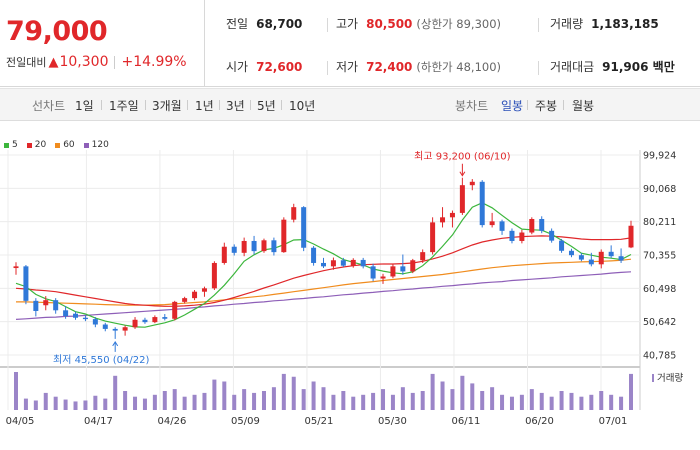 The height and width of the screenshot is (450, 700). What do you see at coordinates (264, 66) in the screenshot?
I see `open-cell: 시가 72,600` at bounding box center [264, 66].